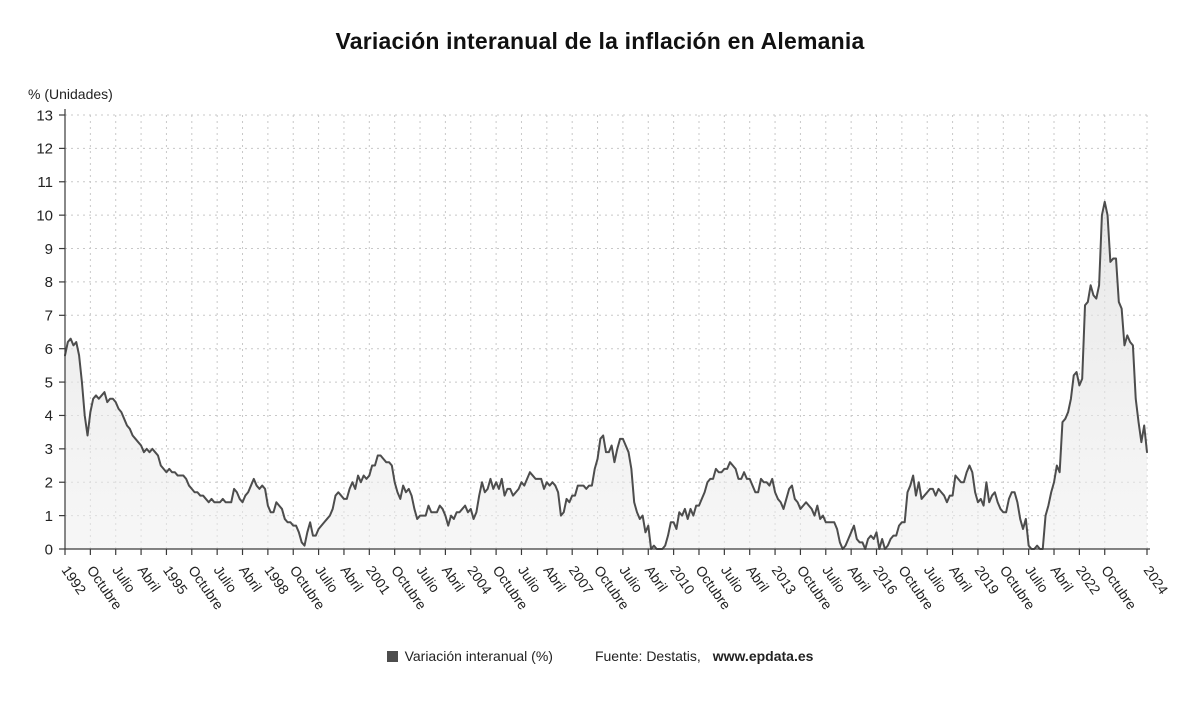 This screenshot has width=1200, height=705. I want to click on svg-text: 2019, so click(986, 580).